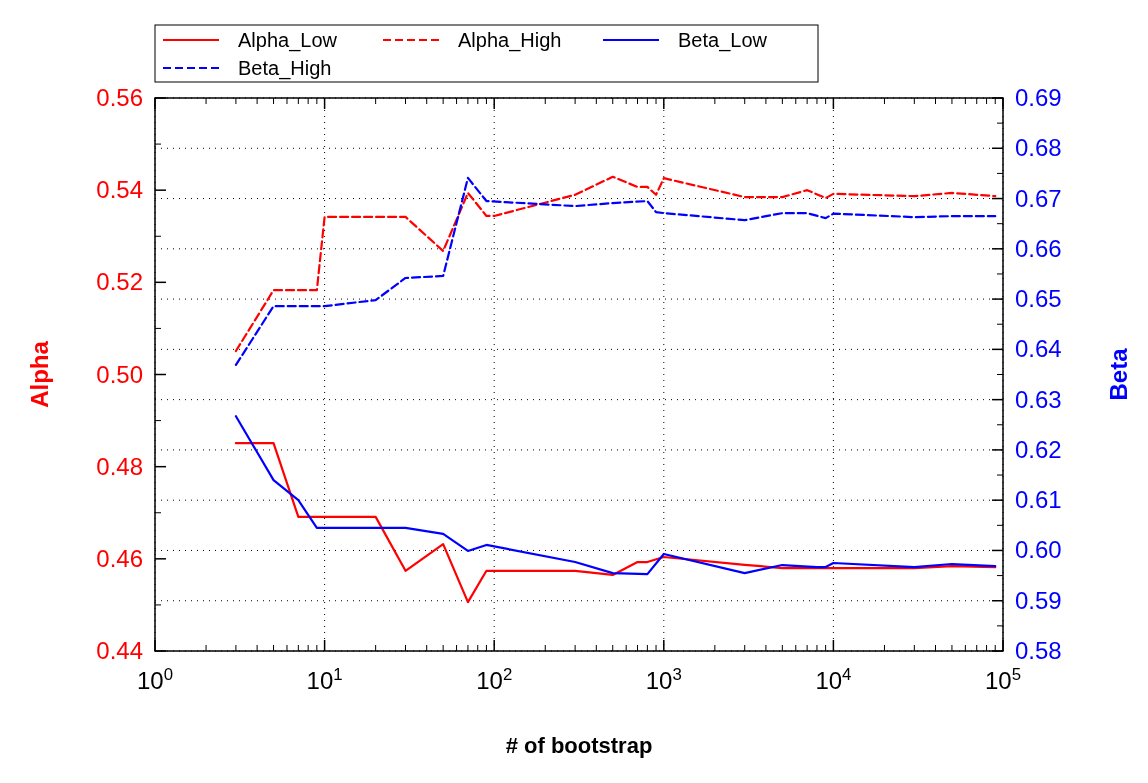  What do you see at coordinates (119, 466) in the screenshot?
I see `y-tick-label: 0.48` at bounding box center [119, 466].